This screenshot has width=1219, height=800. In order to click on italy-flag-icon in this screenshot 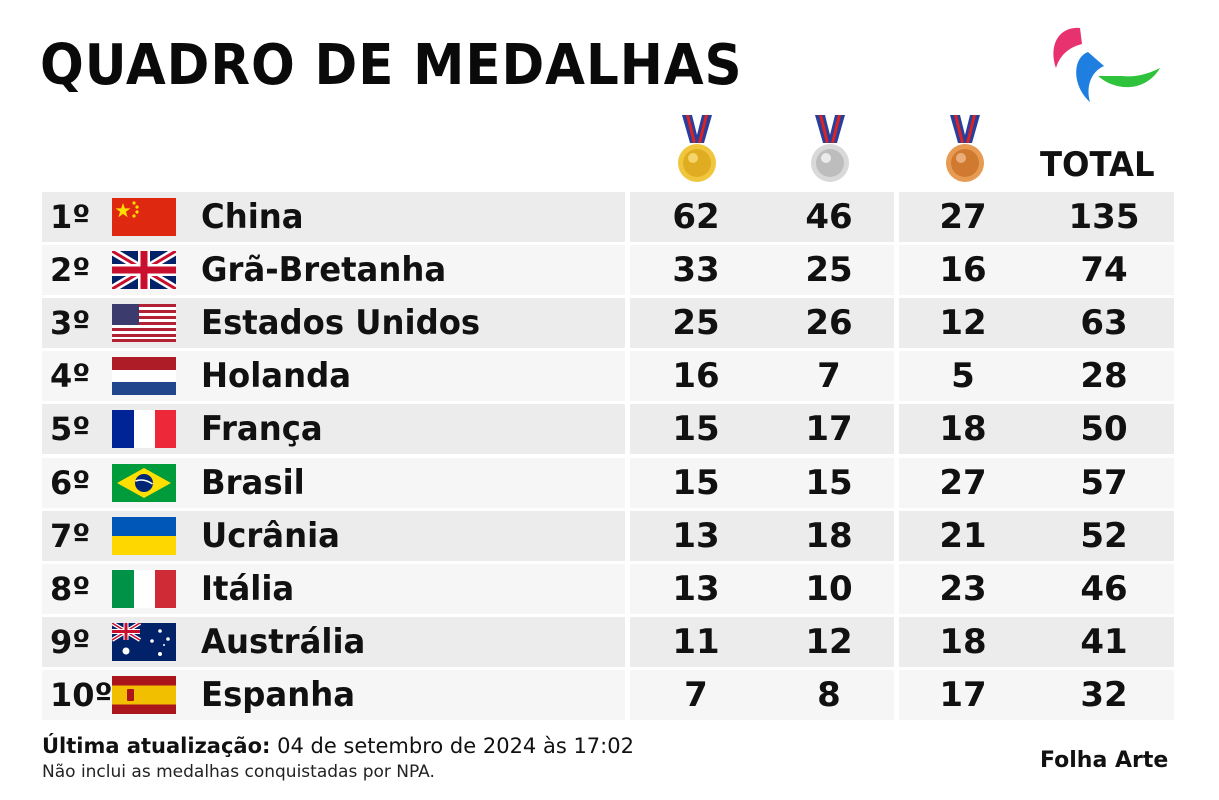, I will do `click(144, 588)`.